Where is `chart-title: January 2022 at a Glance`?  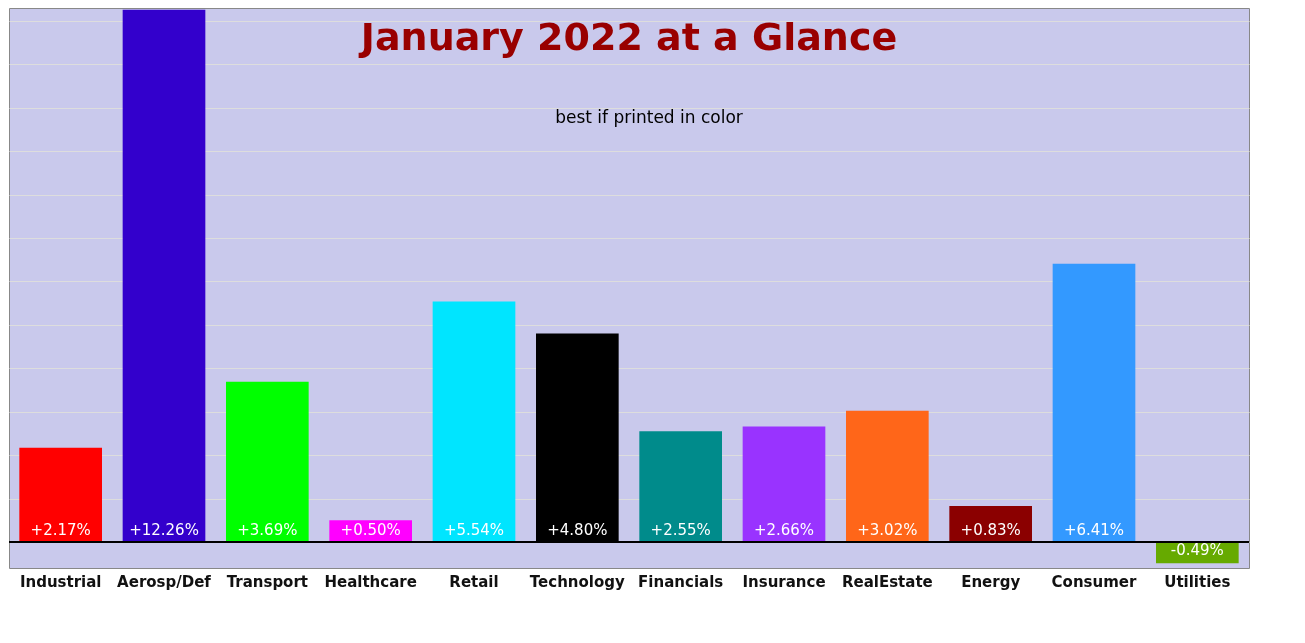
chart-title: January 2022 at a Glance is located at coordinates (627, 37).